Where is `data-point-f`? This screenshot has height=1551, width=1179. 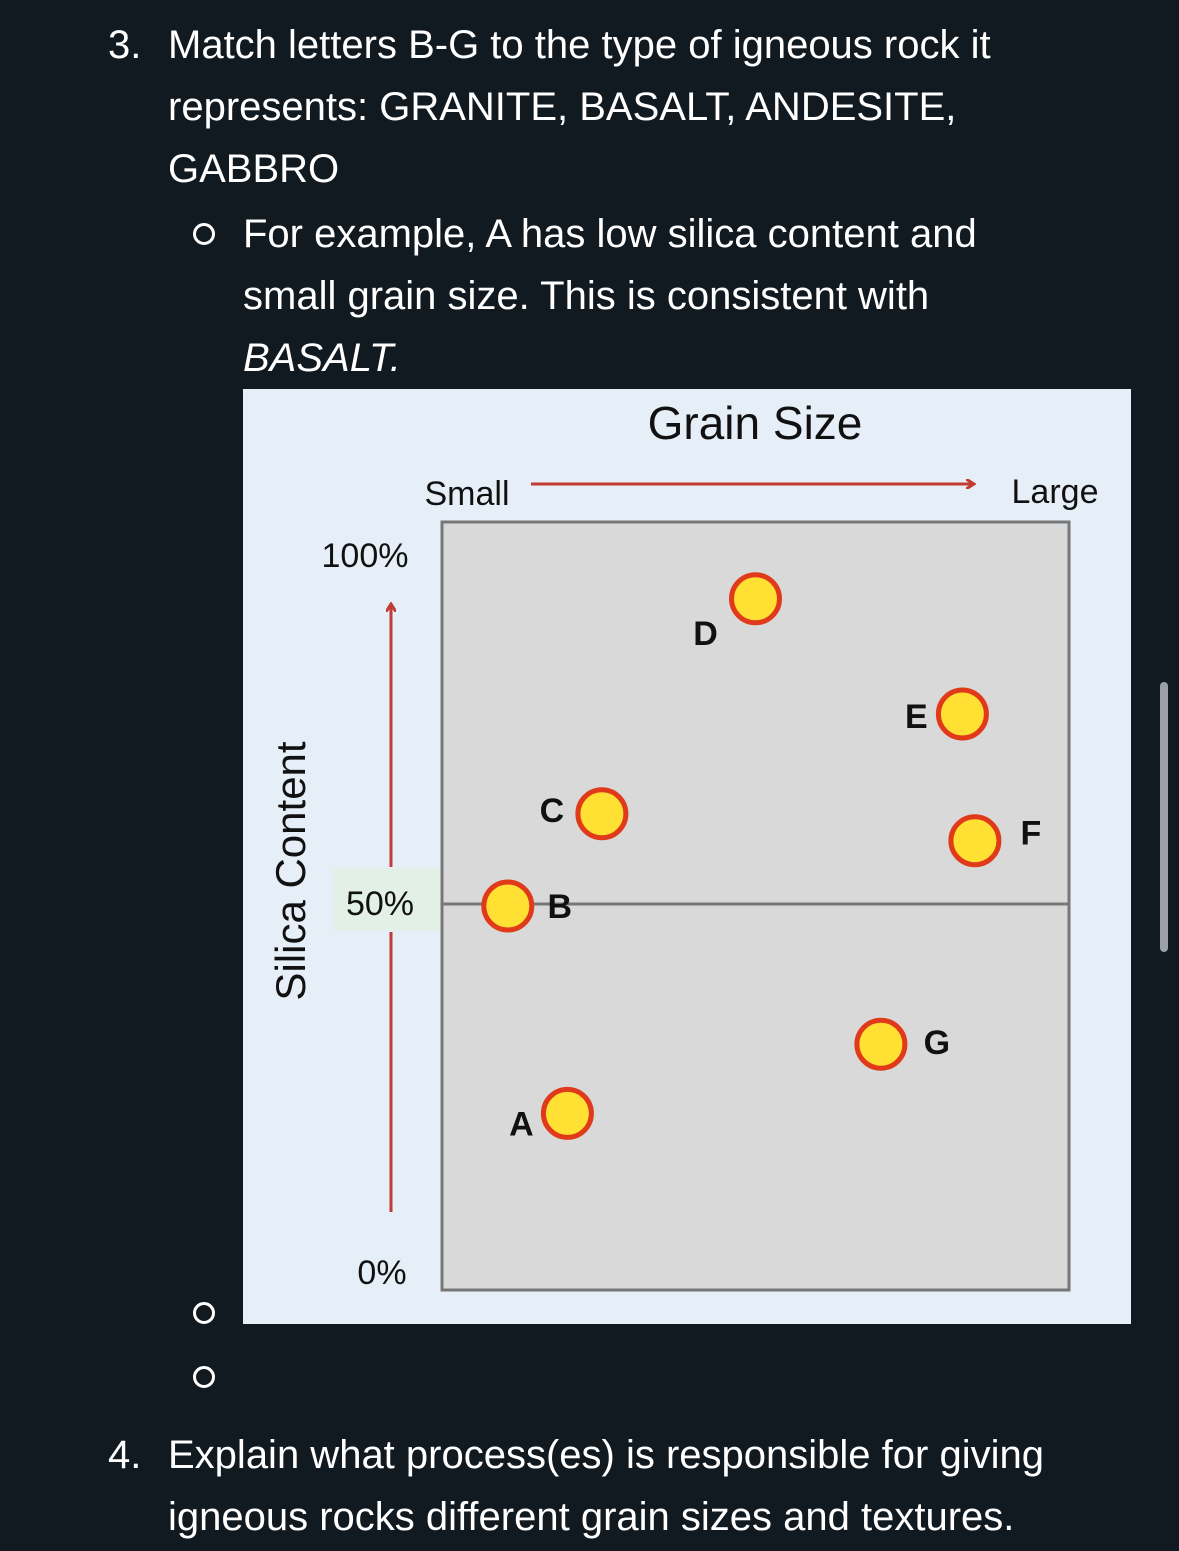
data-point-f is located at coordinates (975, 841).